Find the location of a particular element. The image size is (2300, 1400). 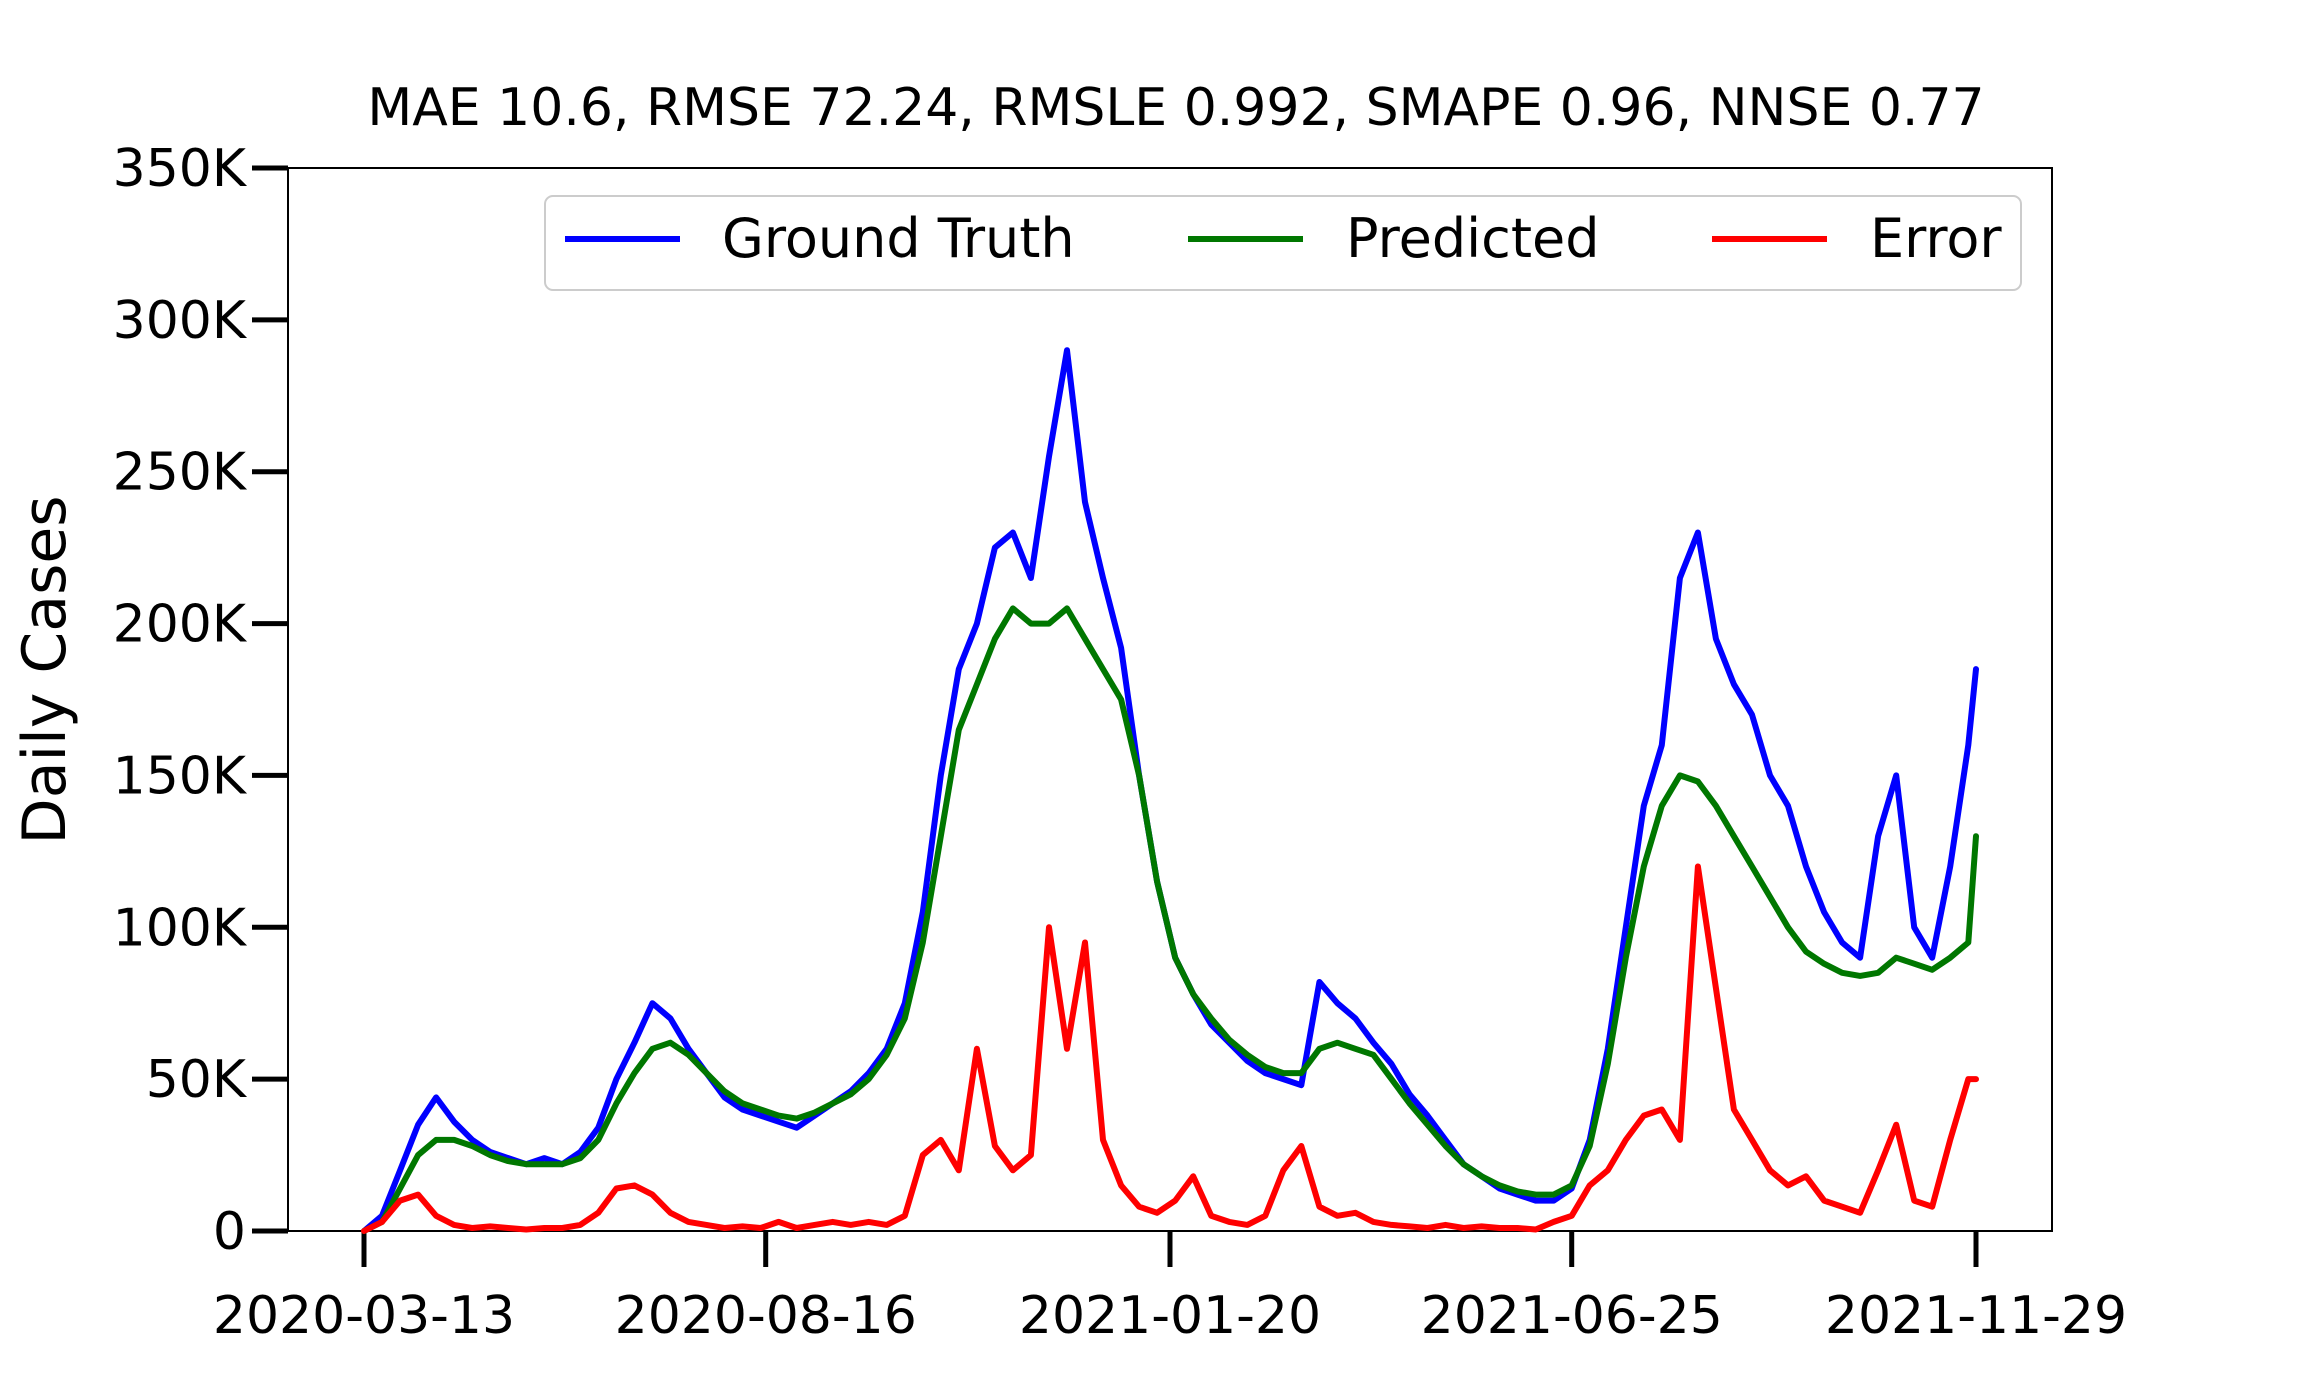

x-tick-label: 2021-06-25 is located at coordinates (1572, 1316).